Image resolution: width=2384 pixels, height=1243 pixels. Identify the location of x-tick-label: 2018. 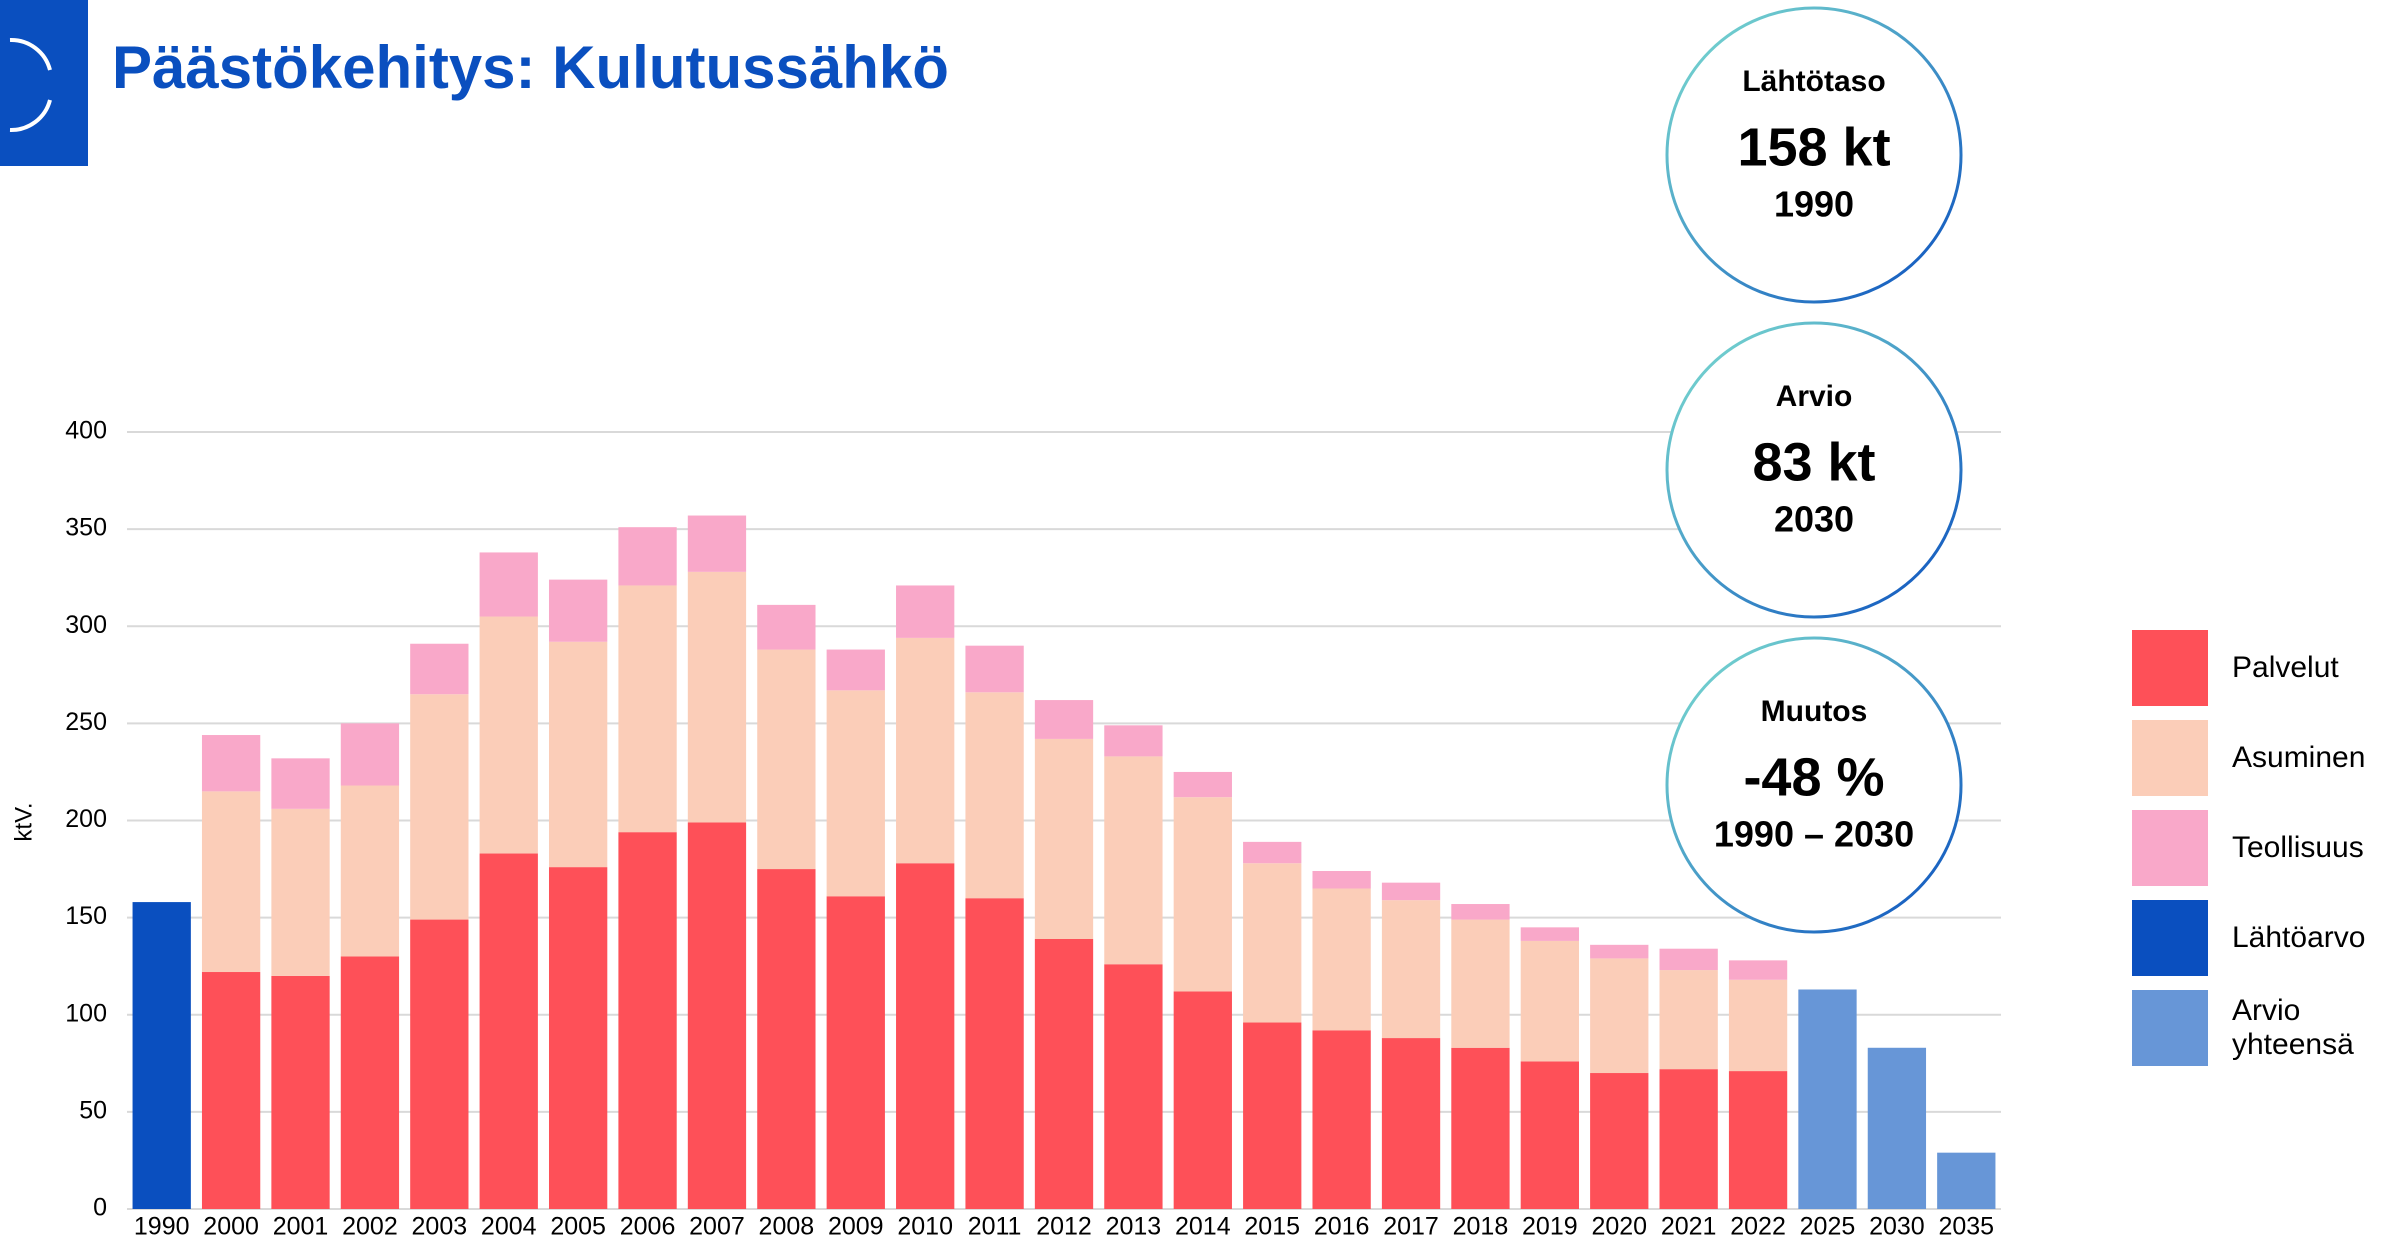
(1481, 1227).